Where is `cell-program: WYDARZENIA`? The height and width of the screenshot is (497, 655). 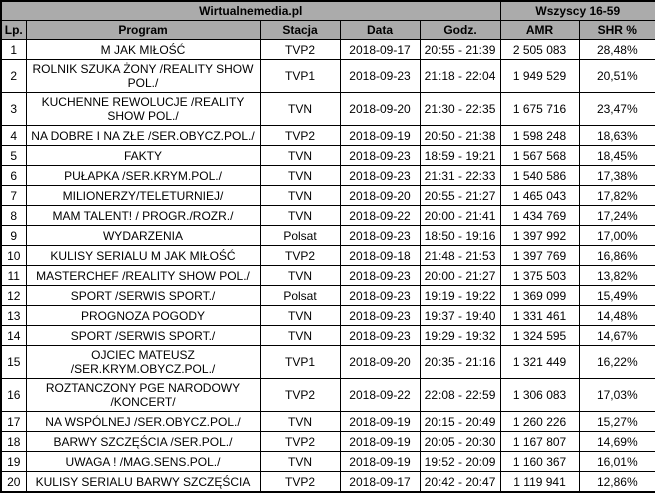
cell-program: WYDARZENIA is located at coordinates (143, 235).